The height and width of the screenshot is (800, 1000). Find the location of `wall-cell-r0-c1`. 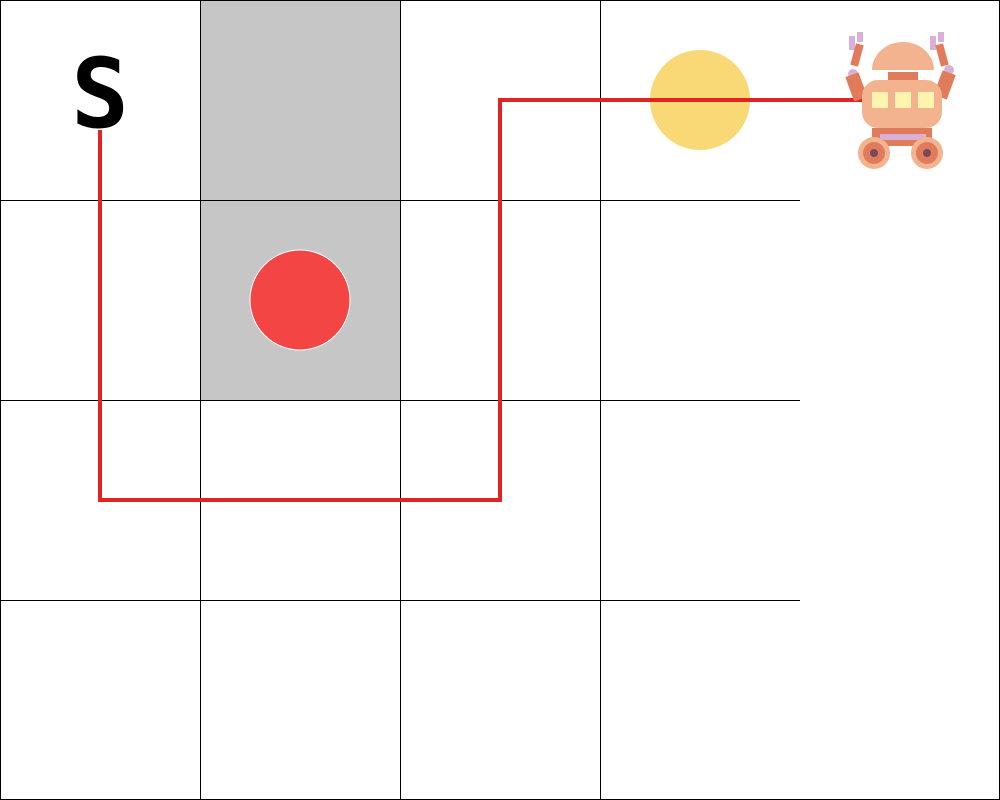

wall-cell-r0-c1 is located at coordinates (300, 100).